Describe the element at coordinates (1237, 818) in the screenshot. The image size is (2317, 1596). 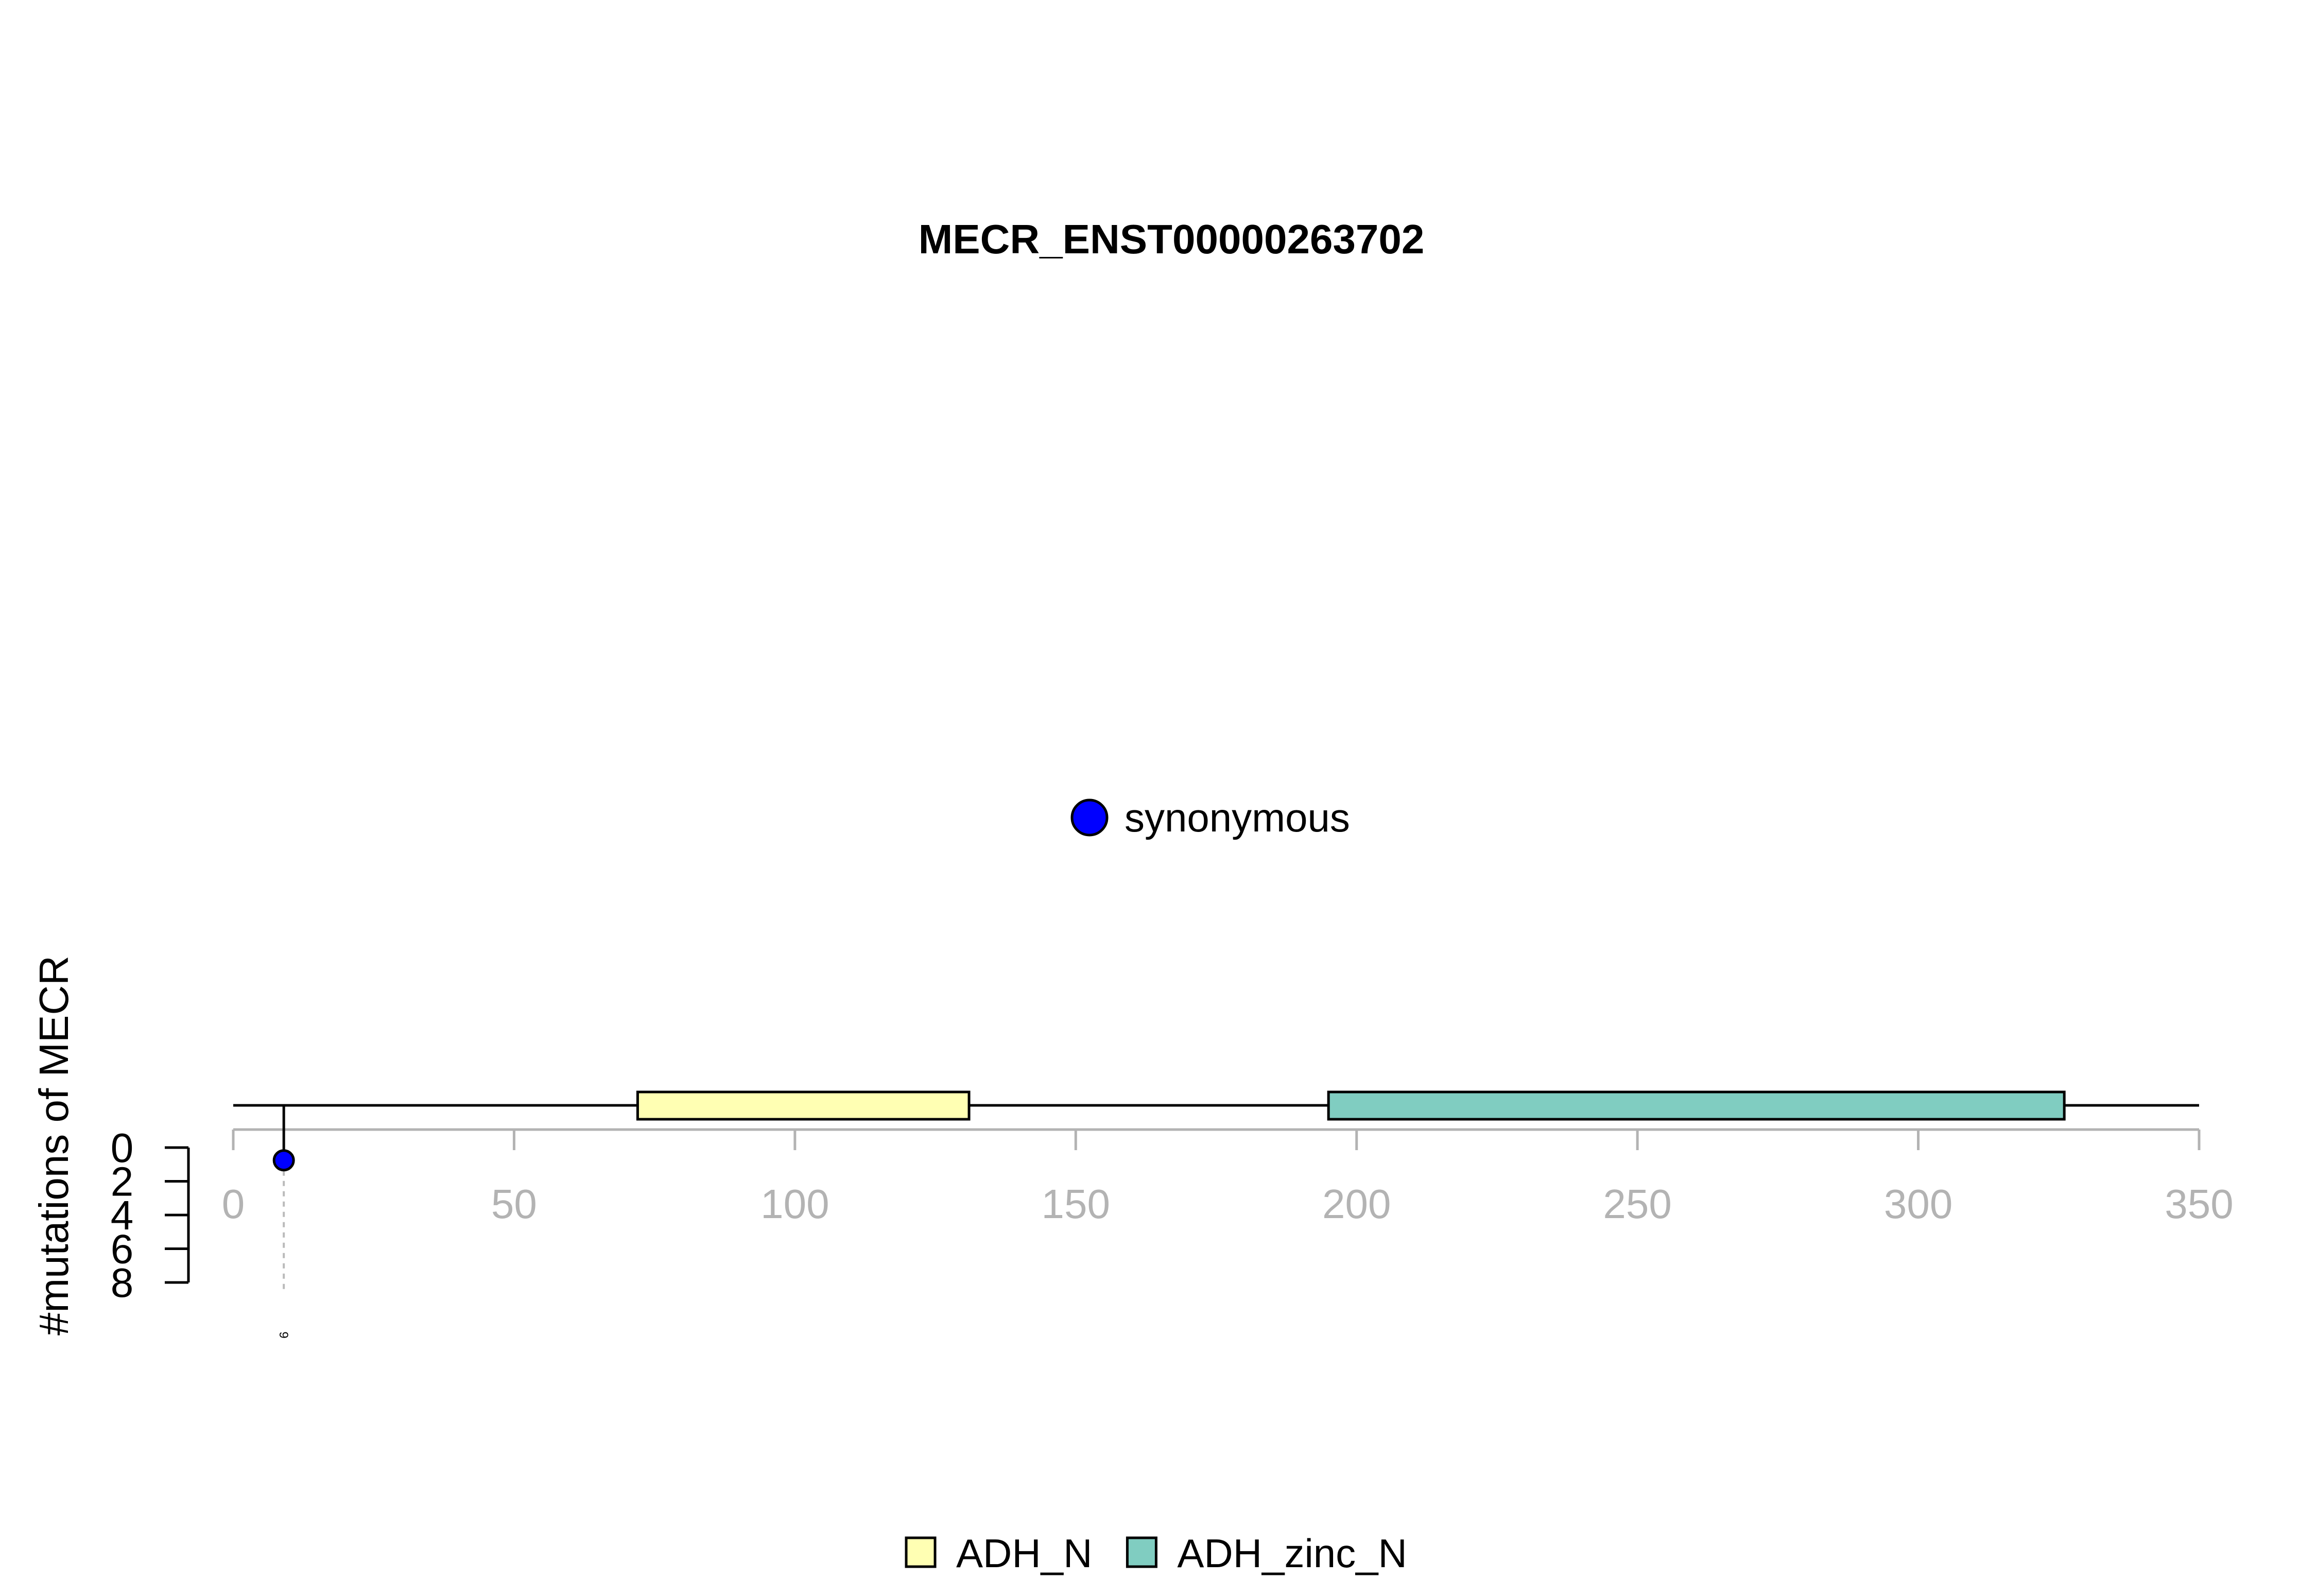
I see `legend-label-synonymous: synonymous` at that location.